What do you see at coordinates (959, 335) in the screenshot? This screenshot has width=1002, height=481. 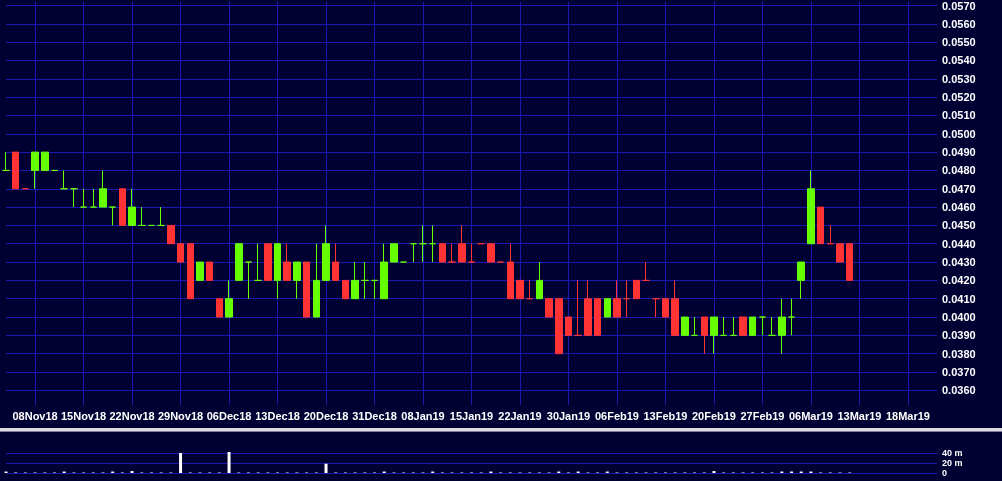 I see `y-tick-label: 0.0390` at bounding box center [959, 335].